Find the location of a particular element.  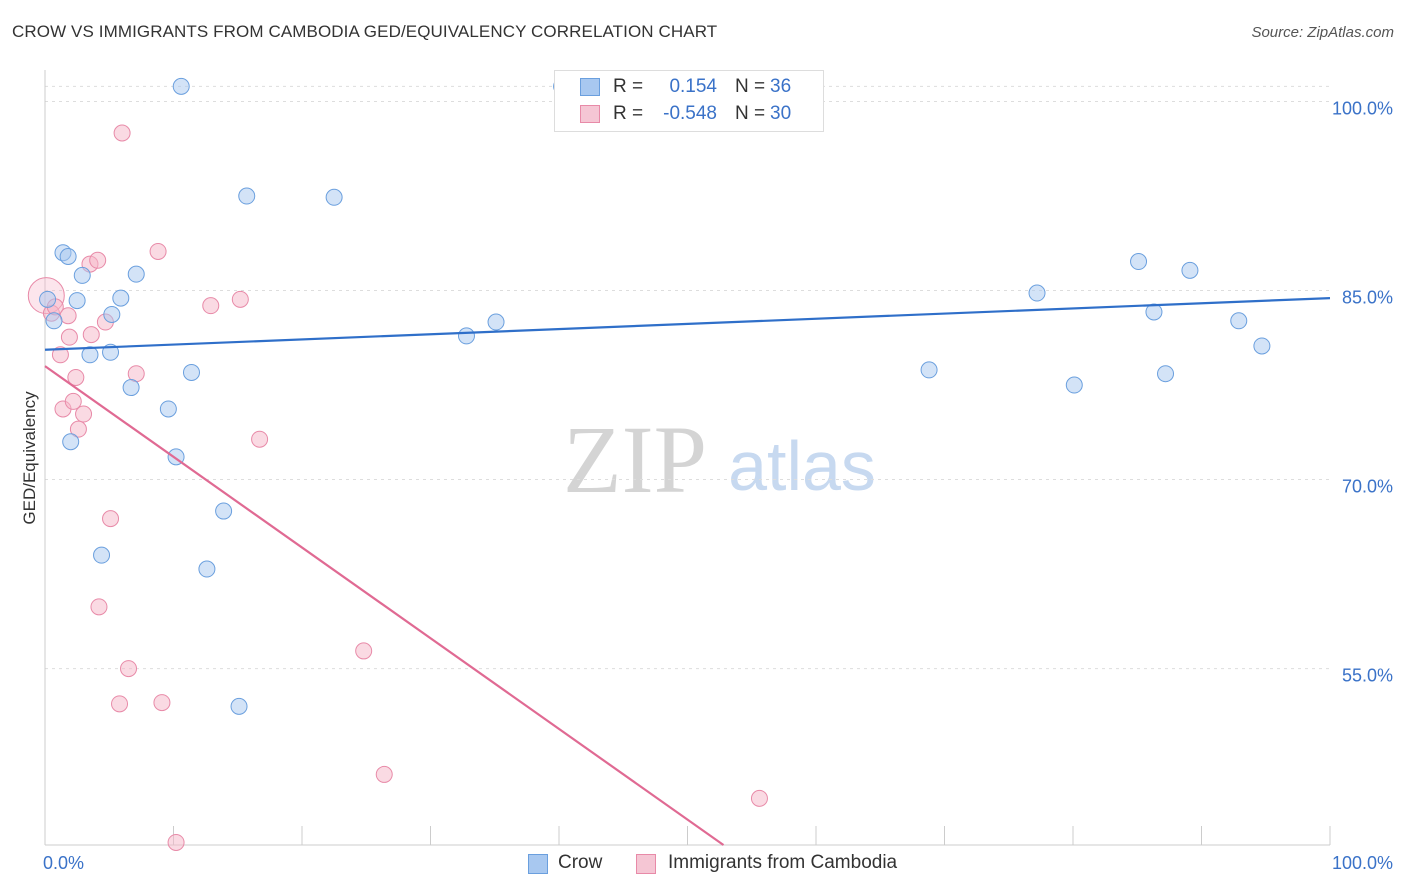

correlation-legend: R = 0.154 N = 36 R = -0.548 N = 30 is located at coordinates (689, 101).